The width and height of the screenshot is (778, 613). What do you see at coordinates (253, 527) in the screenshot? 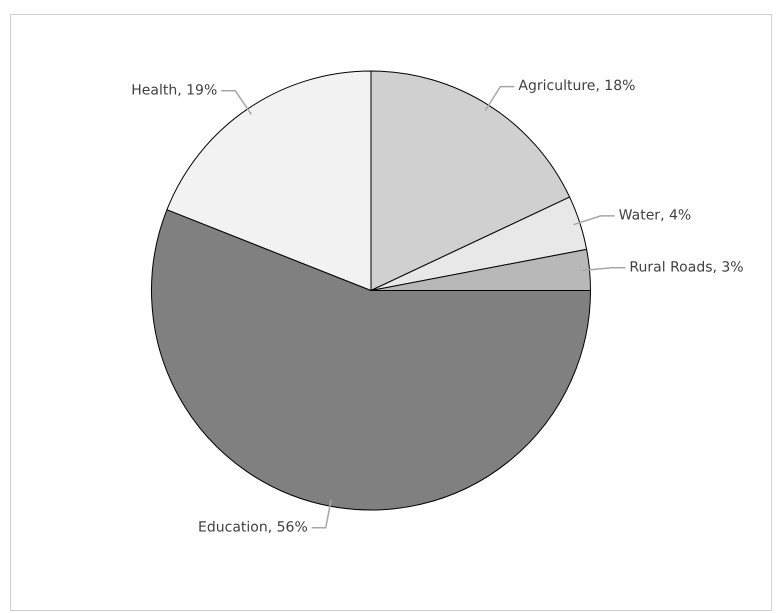
I see `slice-label: Education, 56%` at bounding box center [253, 527].